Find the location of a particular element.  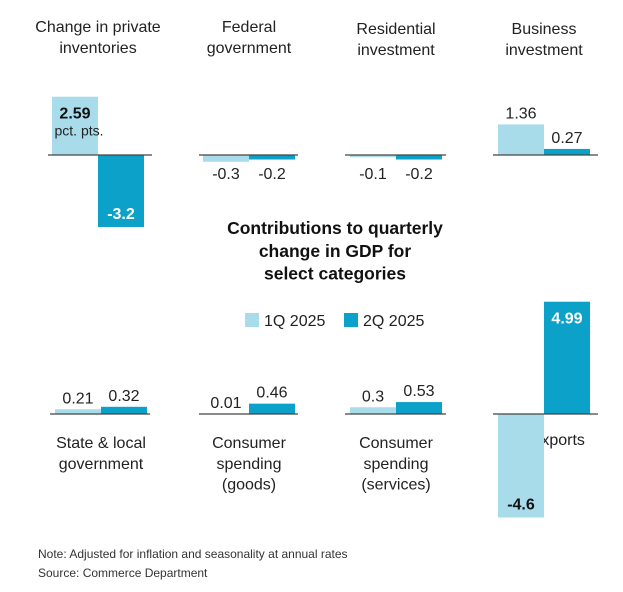

bar-change-in-private-inventories-1q is located at coordinates (75, 125).